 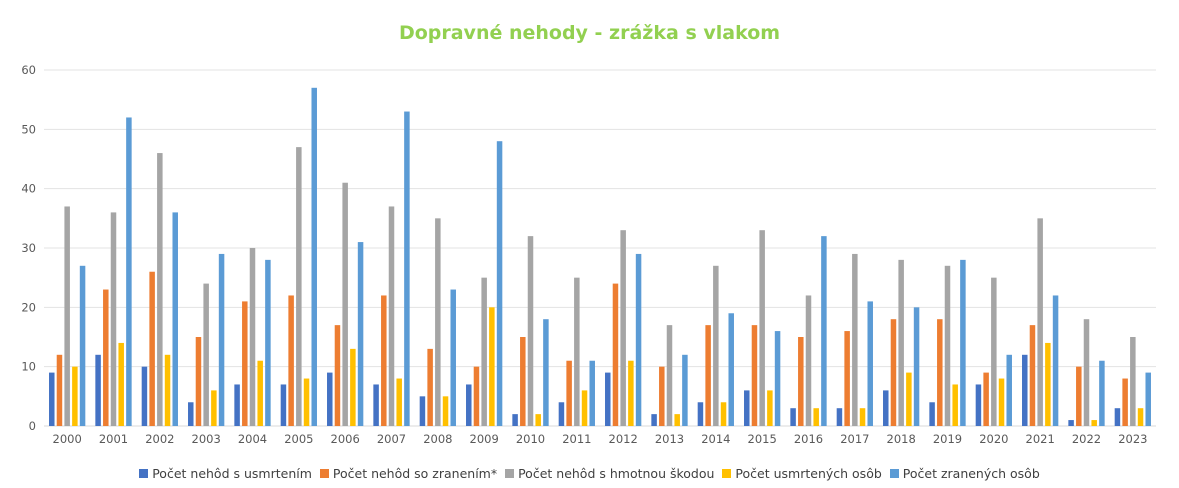 What do you see at coordinates (252, 439) in the screenshot?
I see `x-tick-label: 2004` at bounding box center [252, 439].